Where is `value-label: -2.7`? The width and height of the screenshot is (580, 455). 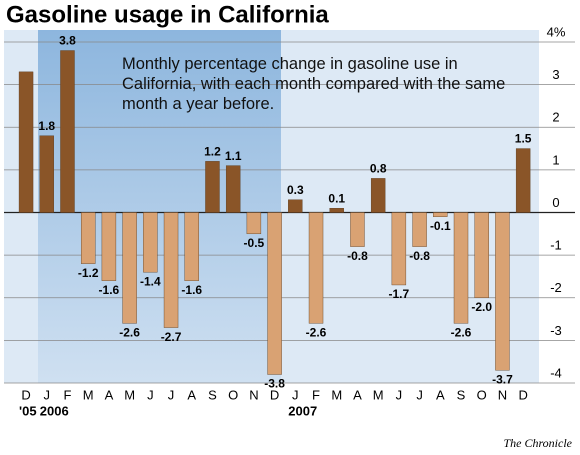
value-label: -2.7 is located at coordinates (171, 337).